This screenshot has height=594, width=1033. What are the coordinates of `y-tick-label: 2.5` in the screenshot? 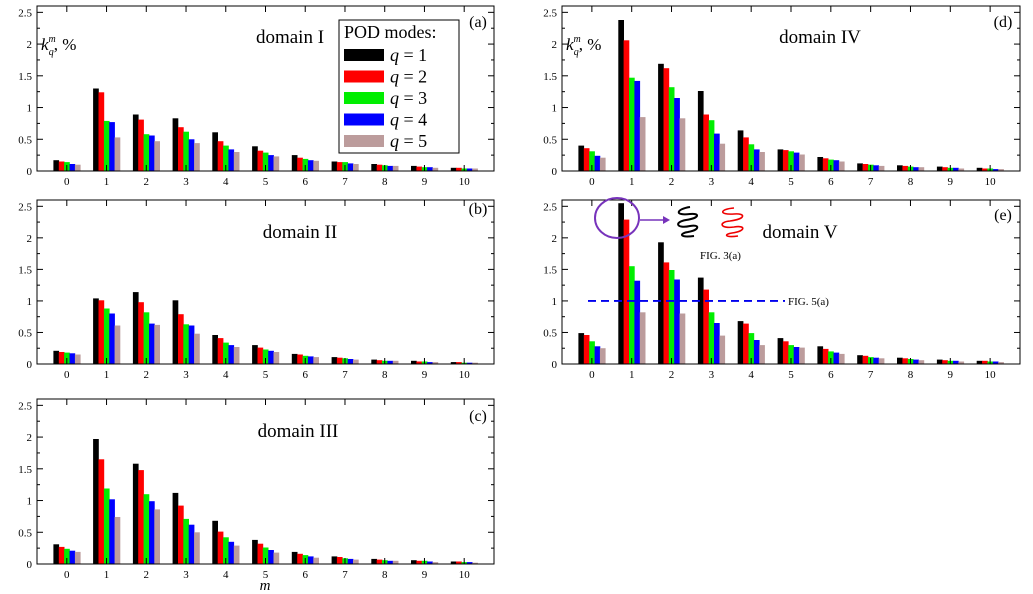 It's located at (550, 13).